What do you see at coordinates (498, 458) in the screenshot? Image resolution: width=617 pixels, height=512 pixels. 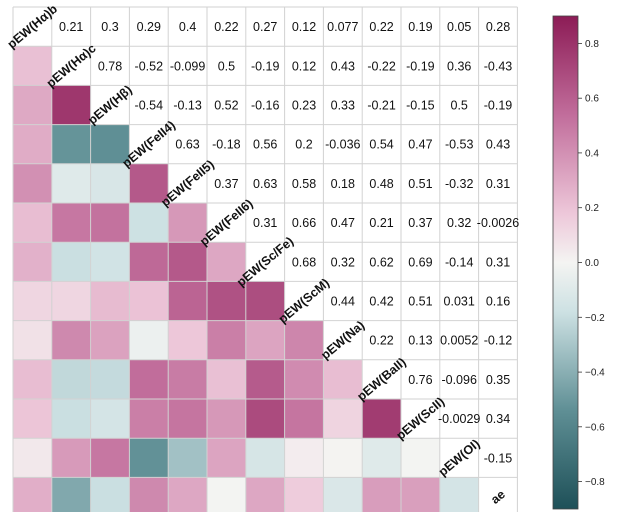 I see `correlation-value: -0.15` at bounding box center [498, 458].